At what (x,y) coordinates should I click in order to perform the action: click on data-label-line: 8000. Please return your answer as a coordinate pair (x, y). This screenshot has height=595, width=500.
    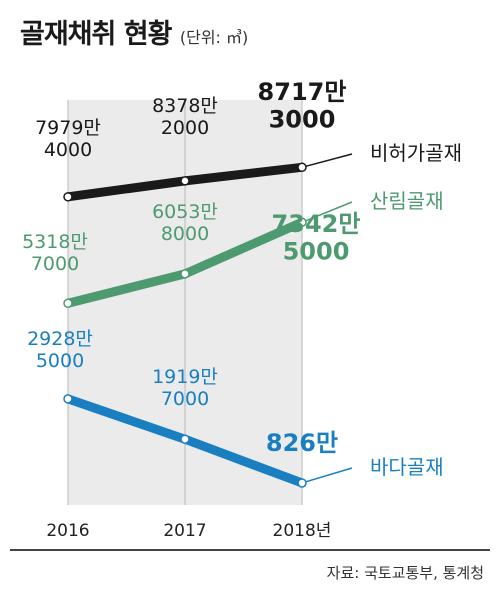
    Looking at the image, I should click on (185, 234).